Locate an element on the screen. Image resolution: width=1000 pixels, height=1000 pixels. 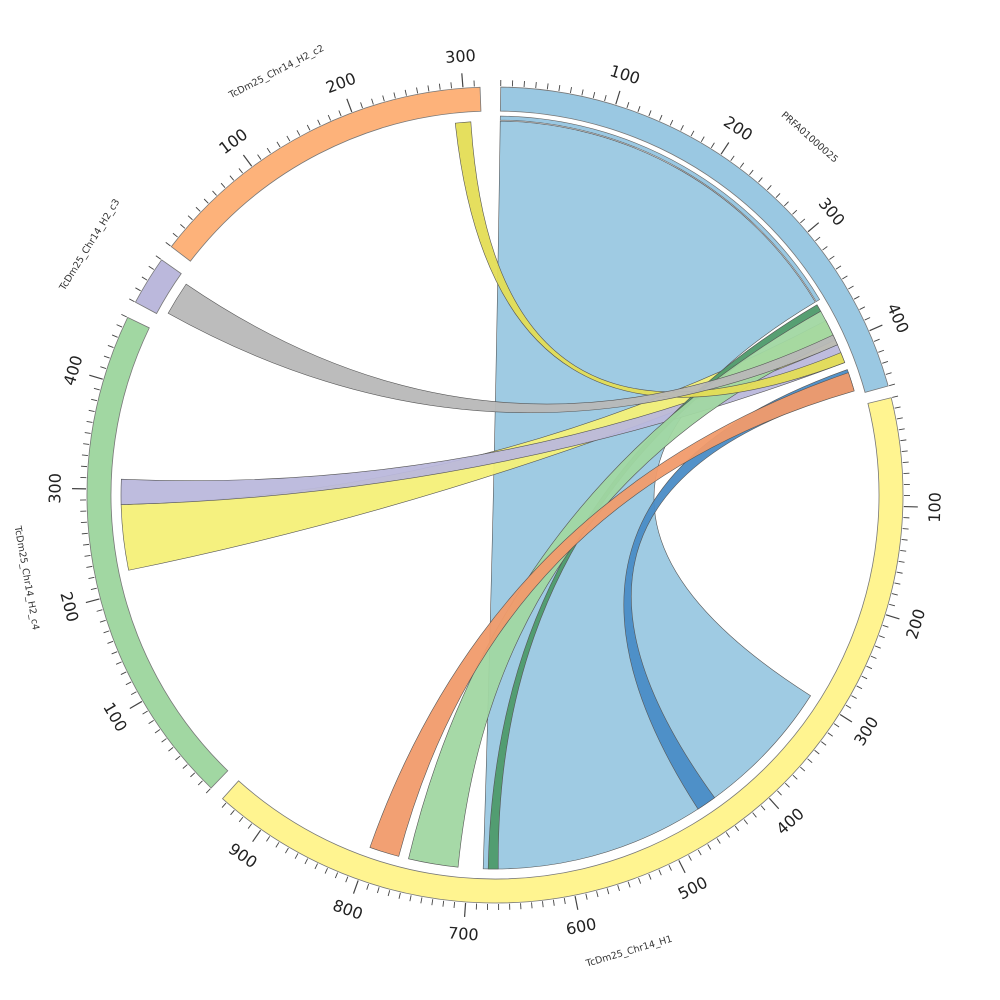
tick-label-c4-400: 400 is located at coordinates (73, 370).